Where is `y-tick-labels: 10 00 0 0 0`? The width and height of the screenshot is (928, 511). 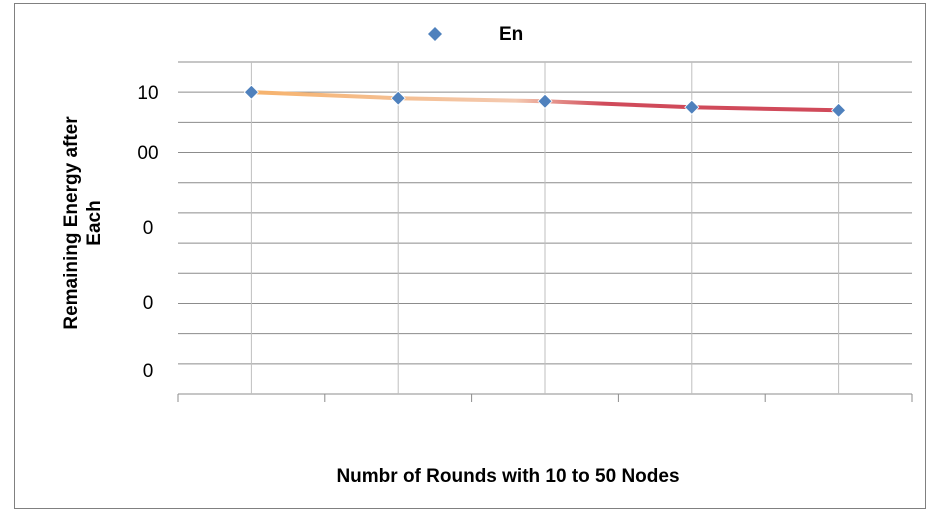 y-tick-labels: 10 00 0 0 0 is located at coordinates (147, 232).